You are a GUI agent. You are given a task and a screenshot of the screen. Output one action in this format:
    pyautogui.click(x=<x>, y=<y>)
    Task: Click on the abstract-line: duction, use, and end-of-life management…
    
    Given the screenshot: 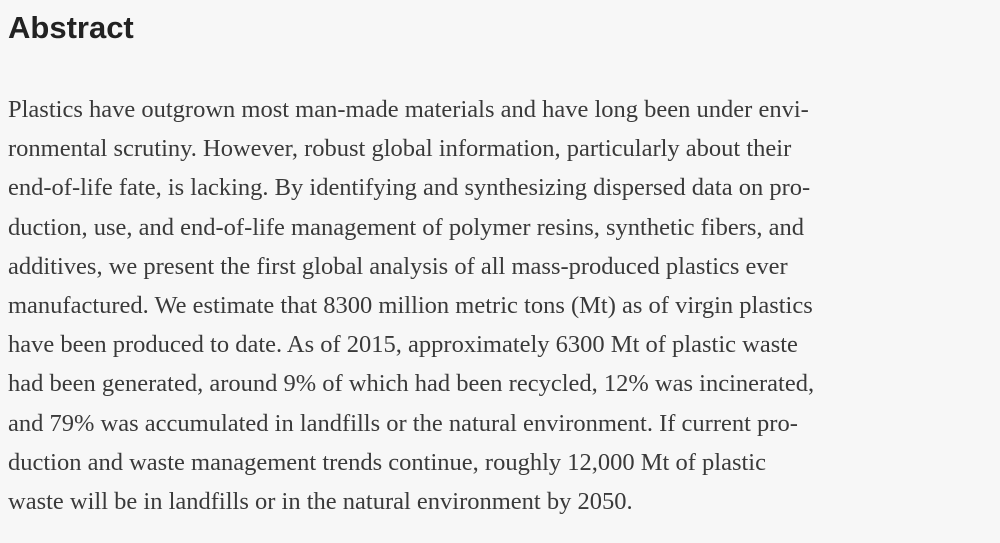 What is the action you would take?
    pyautogui.click(x=406, y=227)
    